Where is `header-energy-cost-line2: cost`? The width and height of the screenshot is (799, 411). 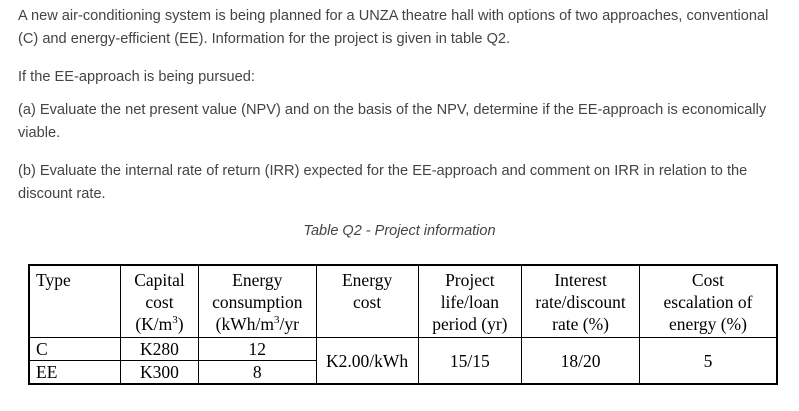 header-energy-cost-line2: cost is located at coordinates (367, 302).